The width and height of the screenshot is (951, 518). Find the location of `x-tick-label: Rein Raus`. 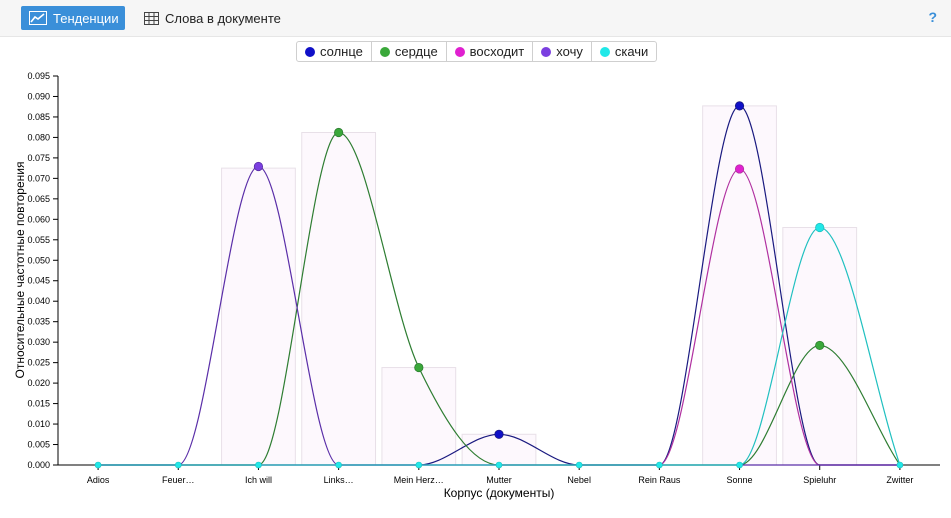

x-tick-label: Rein Raus is located at coordinates (659, 480).